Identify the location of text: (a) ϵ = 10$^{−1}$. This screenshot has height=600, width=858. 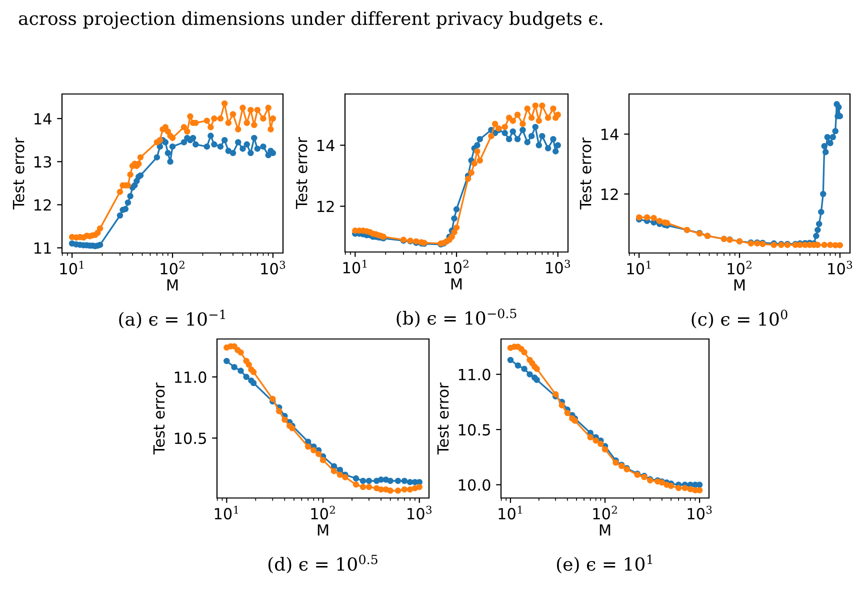
(172, 319).